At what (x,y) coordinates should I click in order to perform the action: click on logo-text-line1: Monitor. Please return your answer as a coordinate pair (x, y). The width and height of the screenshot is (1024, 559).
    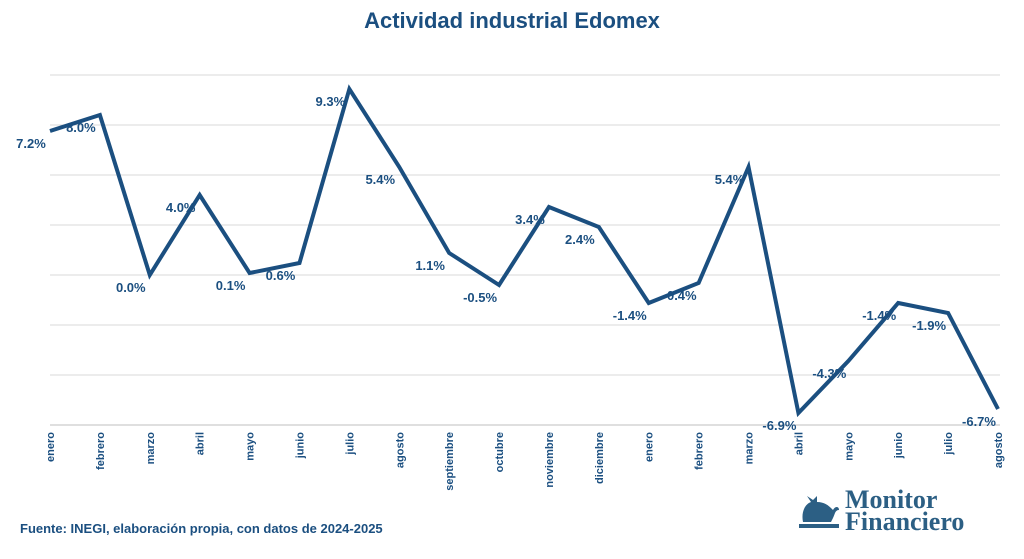
    Looking at the image, I should click on (891, 501).